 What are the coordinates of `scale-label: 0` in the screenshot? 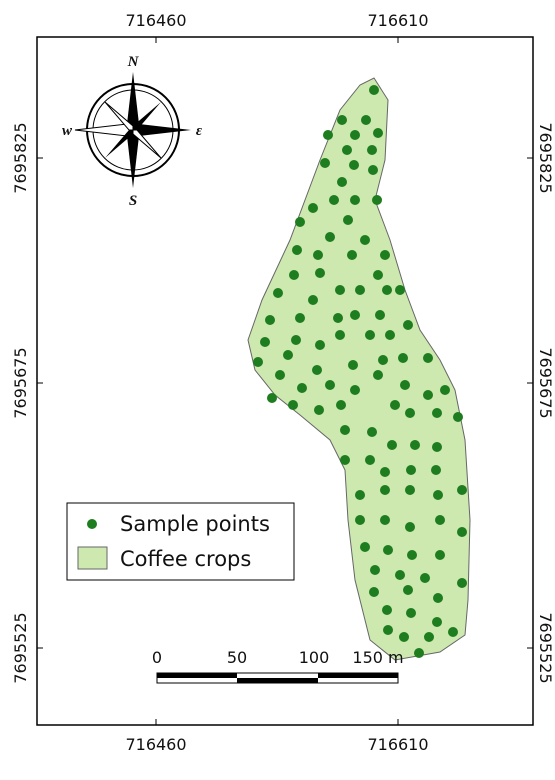 It's located at (157, 657).